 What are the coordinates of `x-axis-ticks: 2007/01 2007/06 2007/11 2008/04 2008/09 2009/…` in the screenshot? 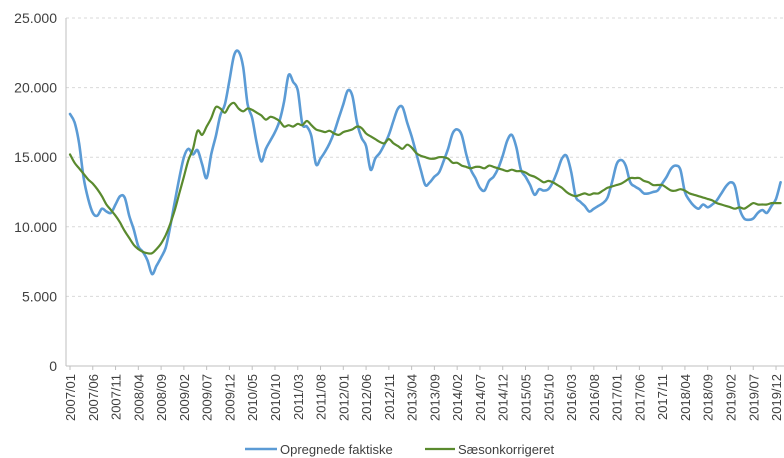 It's located at (423, 393).